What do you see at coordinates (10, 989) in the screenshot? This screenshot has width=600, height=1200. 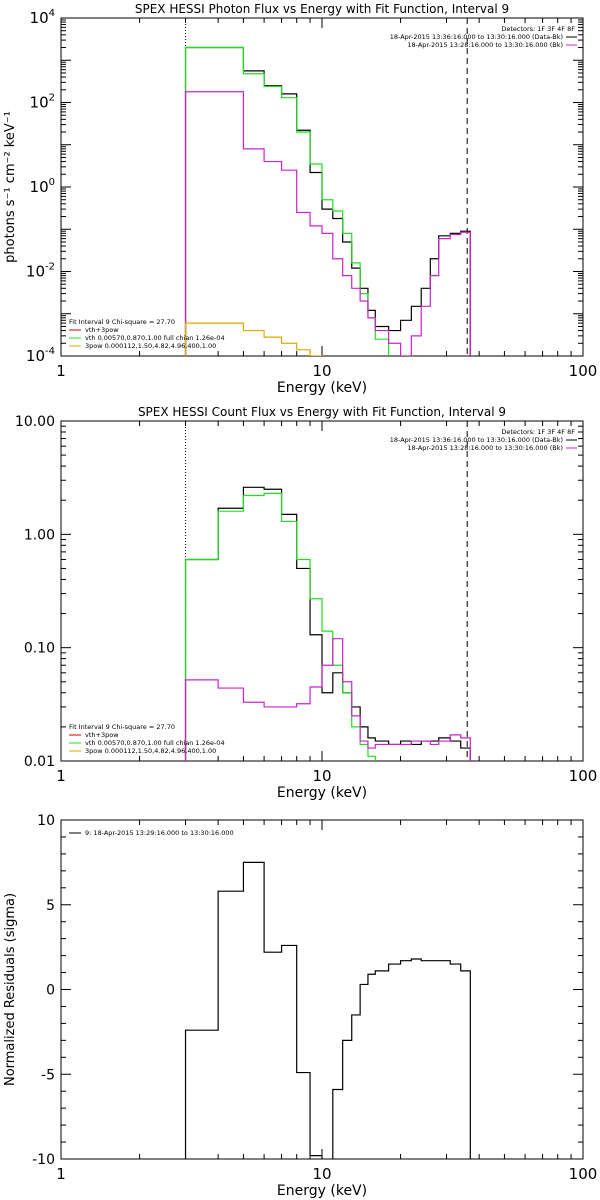 I see `y-axis-label: Normalized Residuals (sigma)` at bounding box center [10, 989].